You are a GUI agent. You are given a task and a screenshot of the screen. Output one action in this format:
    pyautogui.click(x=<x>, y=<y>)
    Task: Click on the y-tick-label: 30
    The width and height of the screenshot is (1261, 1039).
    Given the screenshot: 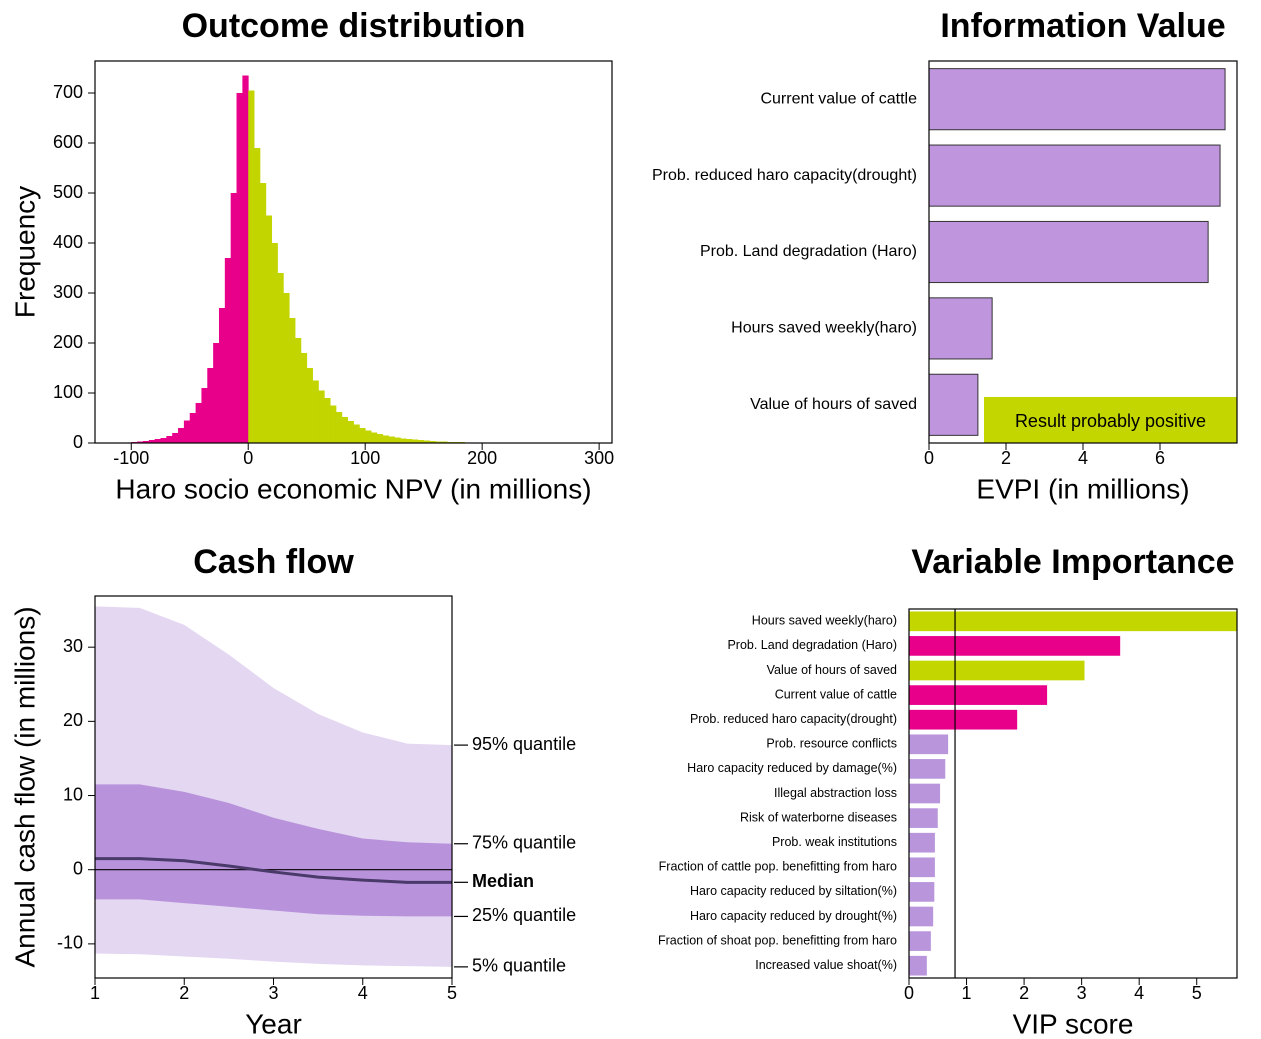 What is the action you would take?
    pyautogui.click(x=73, y=646)
    